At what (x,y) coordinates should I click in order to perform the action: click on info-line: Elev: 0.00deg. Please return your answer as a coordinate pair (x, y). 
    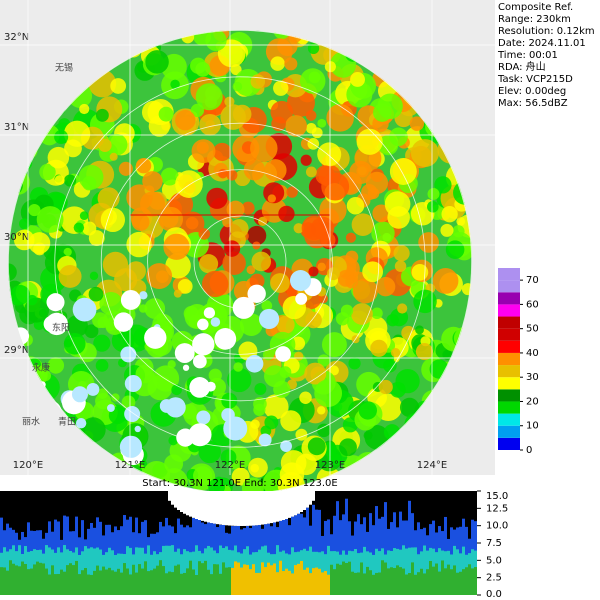
    Looking at the image, I should click on (532, 91).